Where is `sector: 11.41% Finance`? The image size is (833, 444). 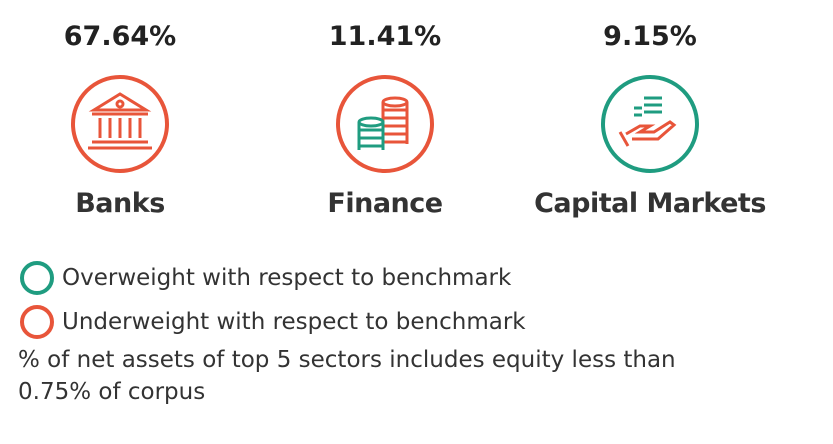 sector: 11.41% Finance is located at coordinates (385, 116).